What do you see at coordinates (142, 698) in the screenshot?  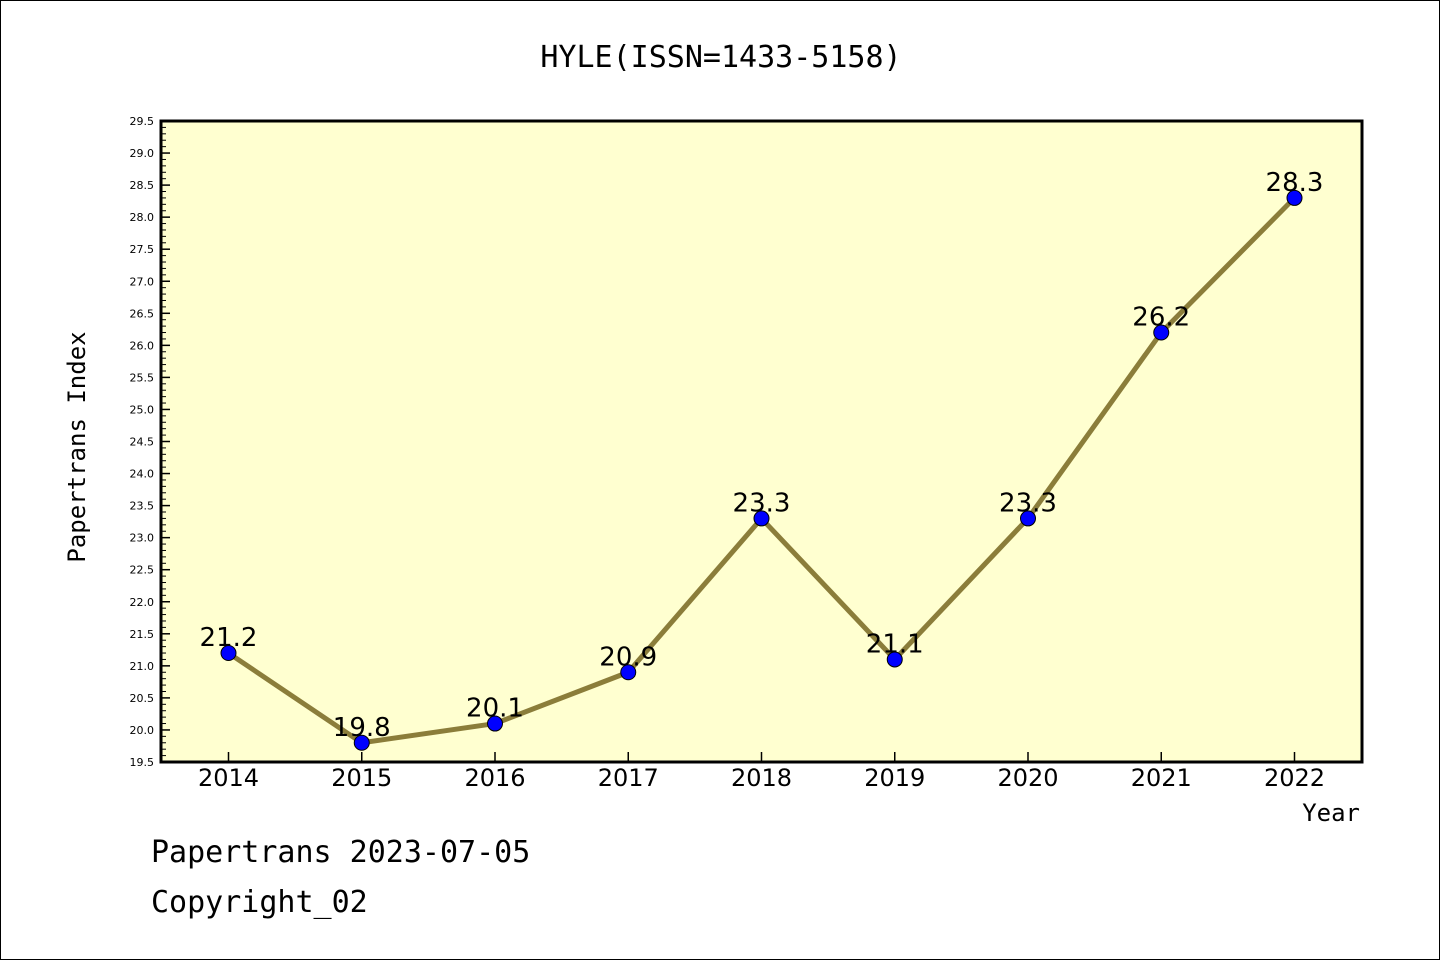 I see `y-tick-label: 20.5` at bounding box center [142, 698].